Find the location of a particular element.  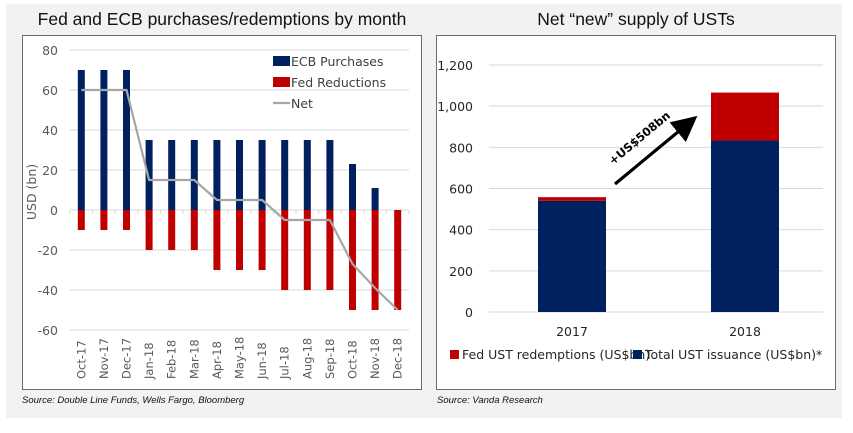

x-tick-label: Nov-18 is located at coordinates (375, 358).